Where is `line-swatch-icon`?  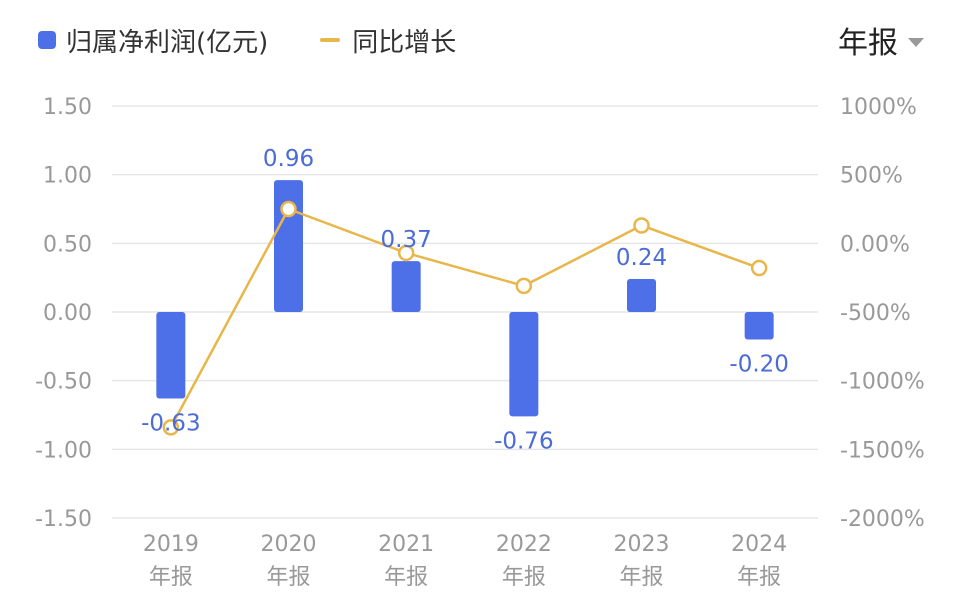
line-swatch-icon is located at coordinates (330, 40).